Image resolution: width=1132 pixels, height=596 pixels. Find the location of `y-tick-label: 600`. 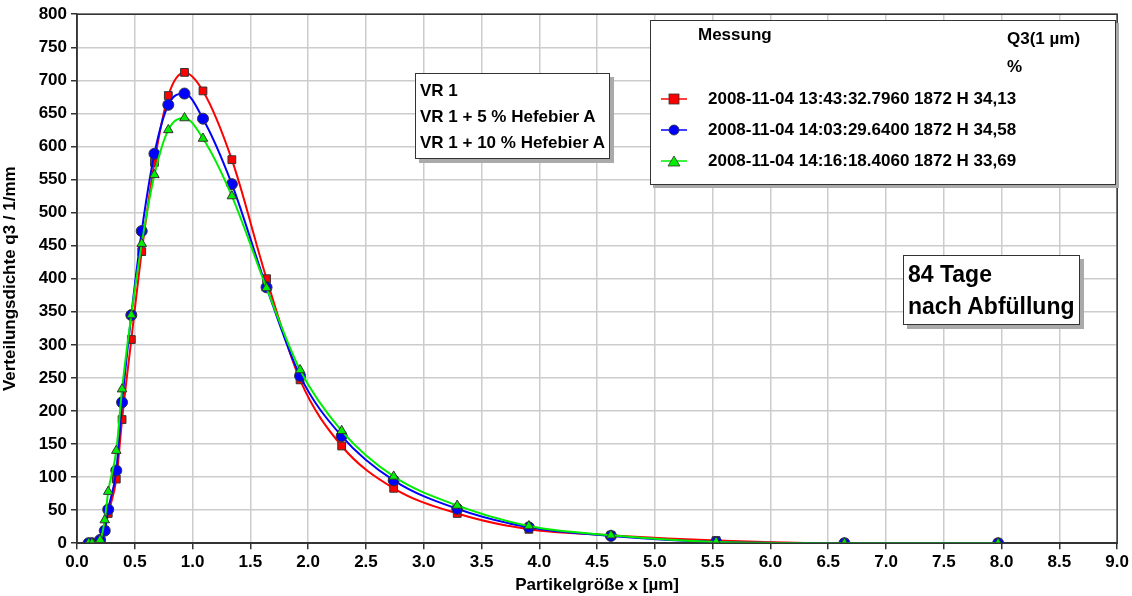

y-tick-label: 600 is located at coordinates (52, 146).